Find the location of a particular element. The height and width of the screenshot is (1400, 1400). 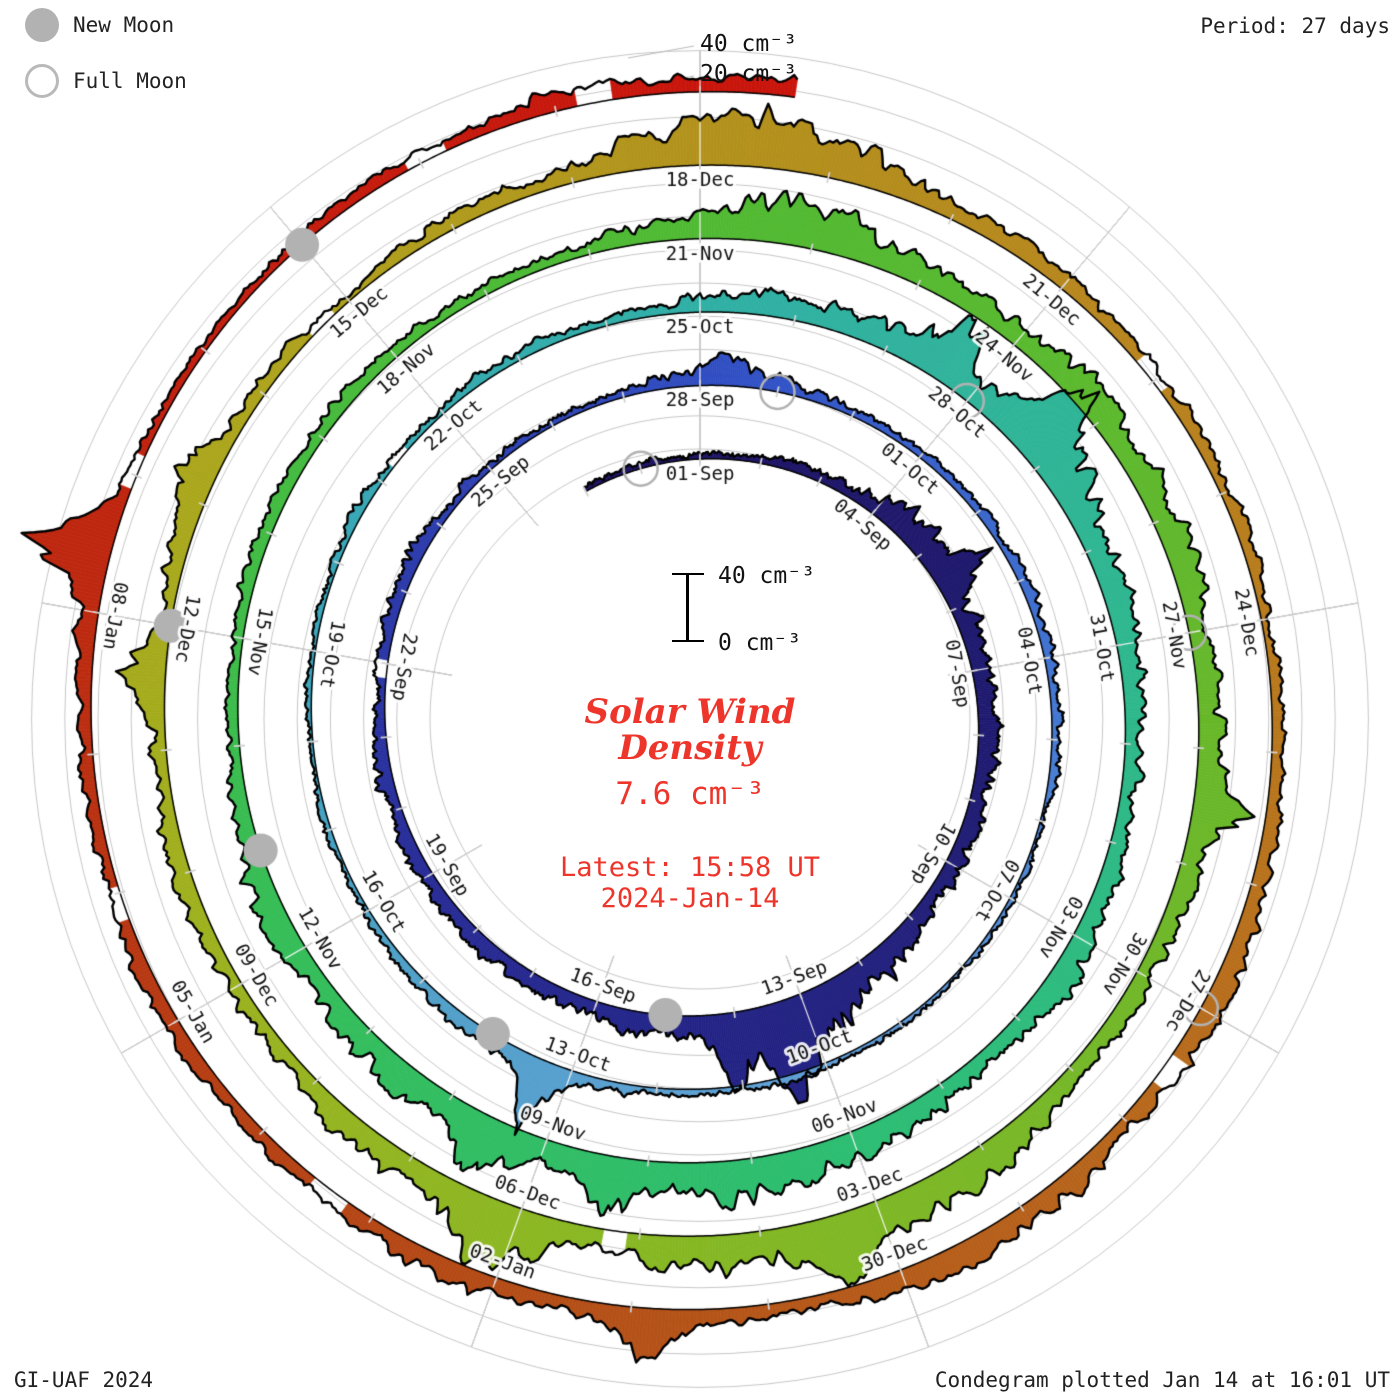

period-label: Period: 27 days is located at coordinates (1295, 26).